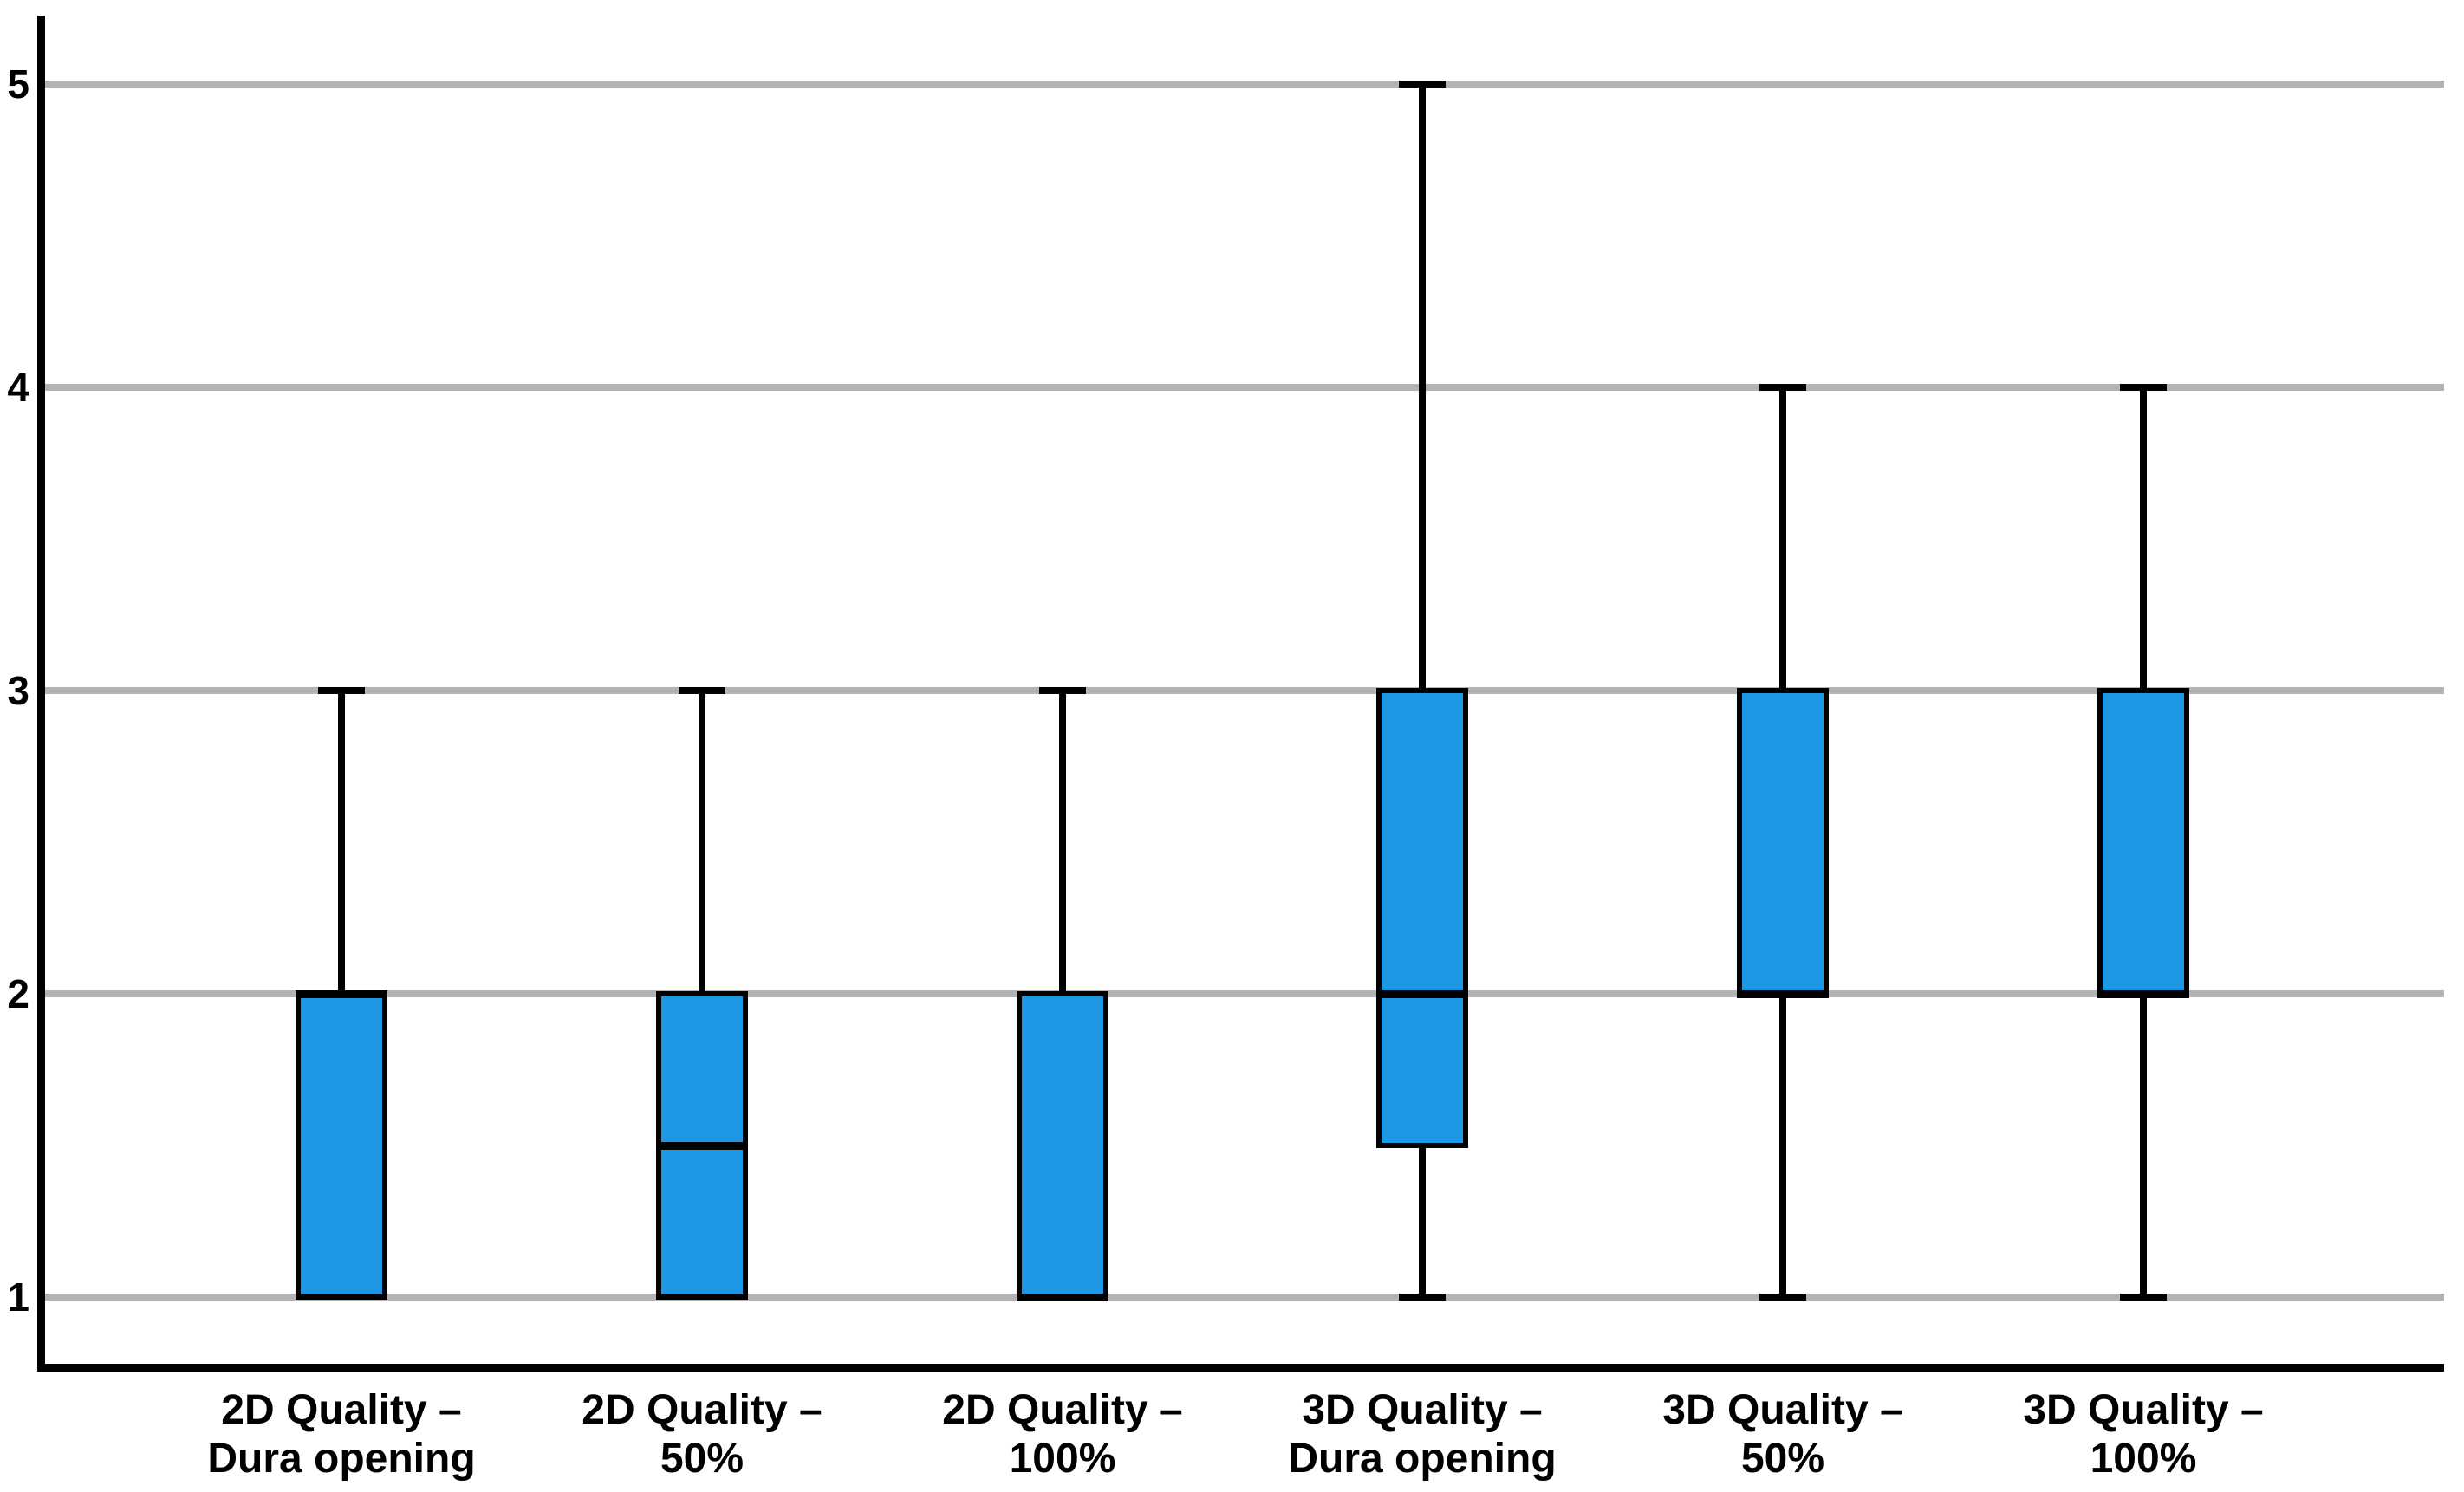  What do you see at coordinates (18, 84) in the screenshot?
I see `y-tick-label: 5` at bounding box center [18, 84].